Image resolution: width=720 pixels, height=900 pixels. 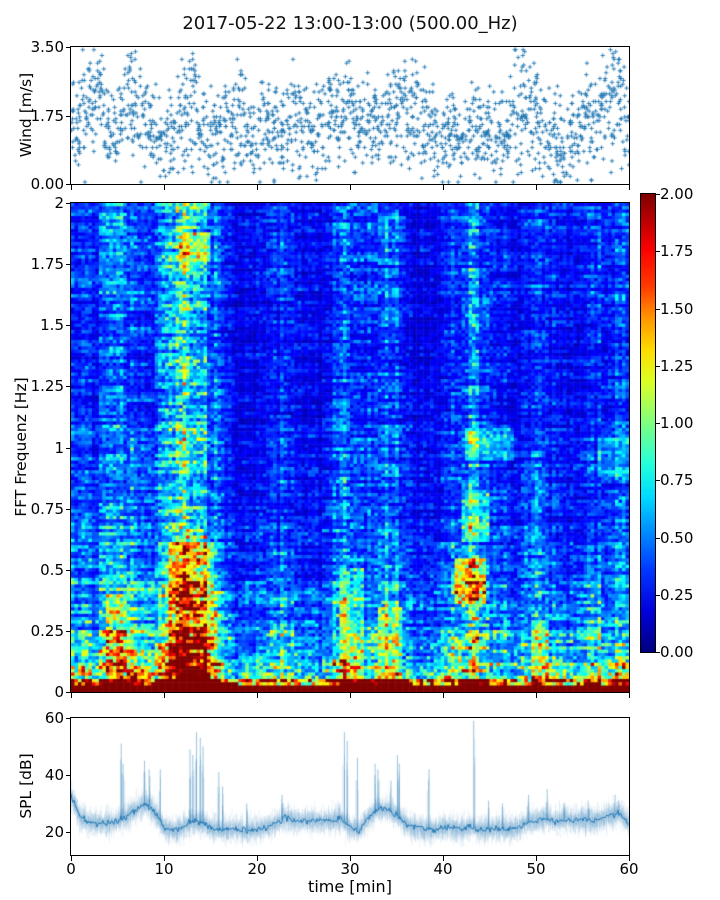 What do you see at coordinates (677, 194) in the screenshot?
I see `colorbar-tick-label: 2.00` at bounding box center [677, 194].